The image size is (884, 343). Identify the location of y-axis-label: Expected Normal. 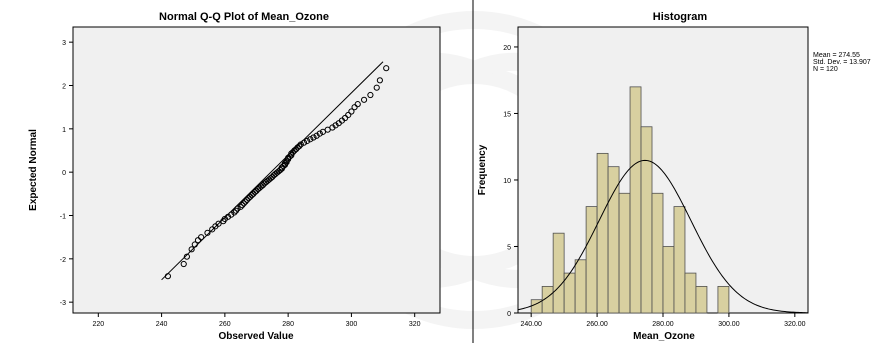
(33, 170).